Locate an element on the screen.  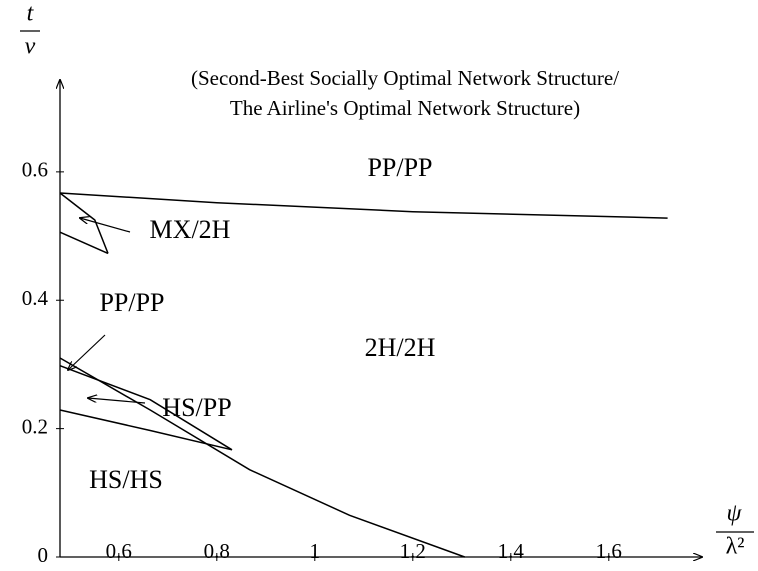
x-tick-label: 1 is located at coordinates (315, 551).